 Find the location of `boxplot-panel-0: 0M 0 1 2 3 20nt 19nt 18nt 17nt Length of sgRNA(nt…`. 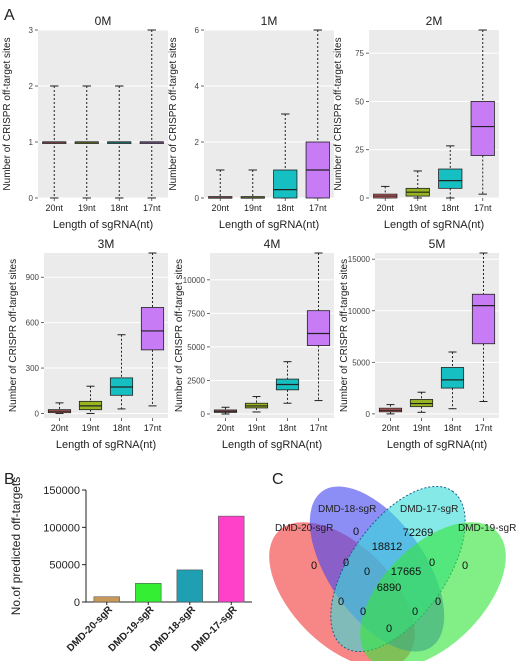

boxplot-panel-0: 0M 0 1 2 3 20nt 19nt 18nt 17nt Length of sgRNA(nt… is located at coordinates (85, 120).